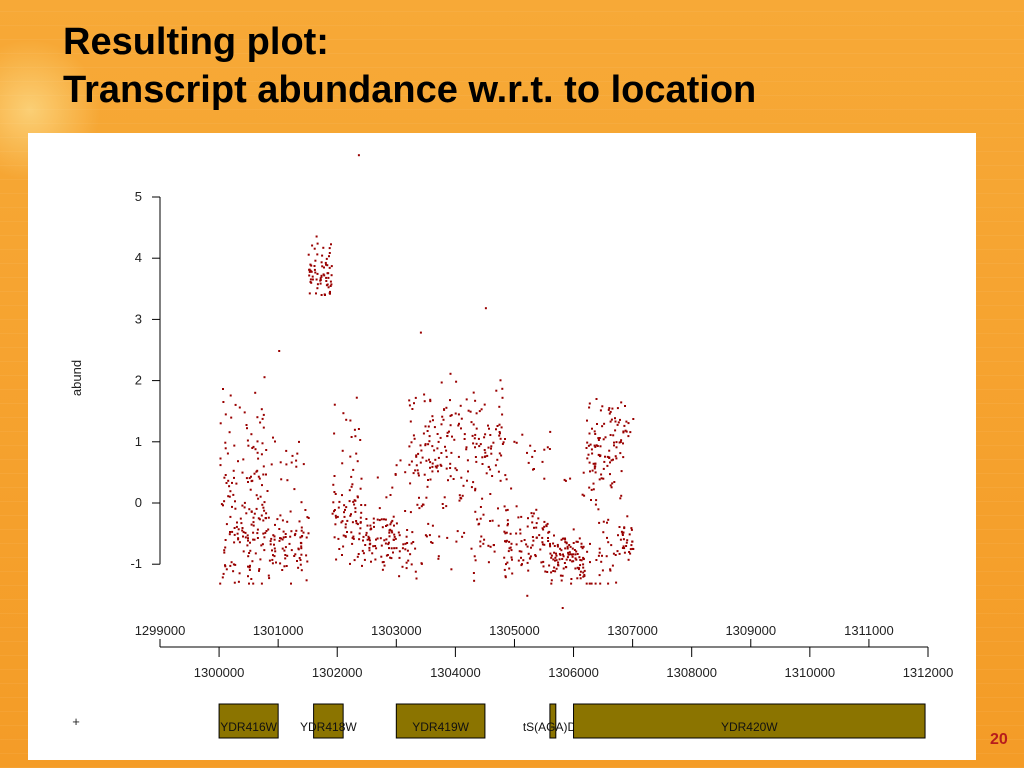 The height and width of the screenshot is (768, 1024). I want to click on y-tick-label: -1, so click(136, 563).